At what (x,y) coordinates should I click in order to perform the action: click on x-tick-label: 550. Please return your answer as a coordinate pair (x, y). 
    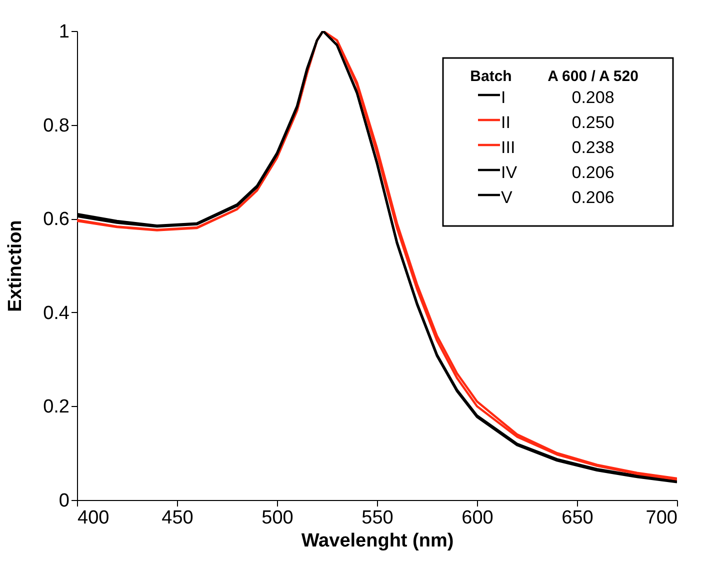
    Looking at the image, I should click on (378, 518).